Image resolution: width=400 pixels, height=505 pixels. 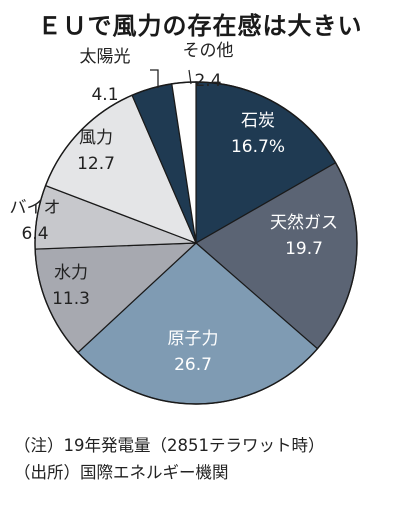 What do you see at coordinates (121, 472) in the screenshot?
I see `note-data-source: （出所）国際エネルギー機関` at bounding box center [121, 472].